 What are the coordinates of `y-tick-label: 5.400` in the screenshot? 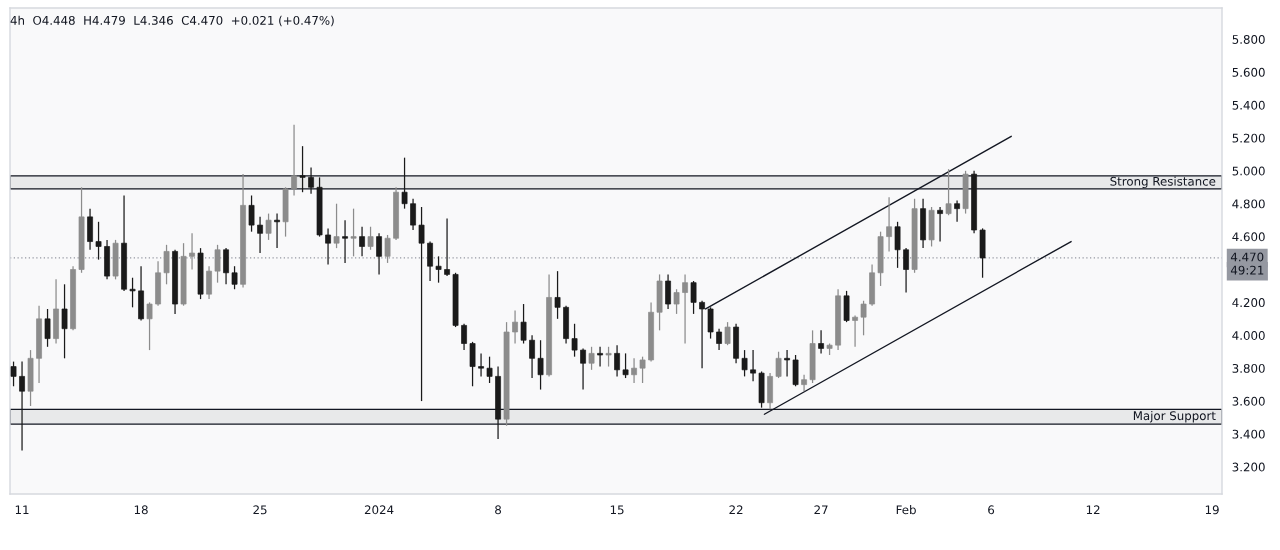 It's located at (1248, 105).